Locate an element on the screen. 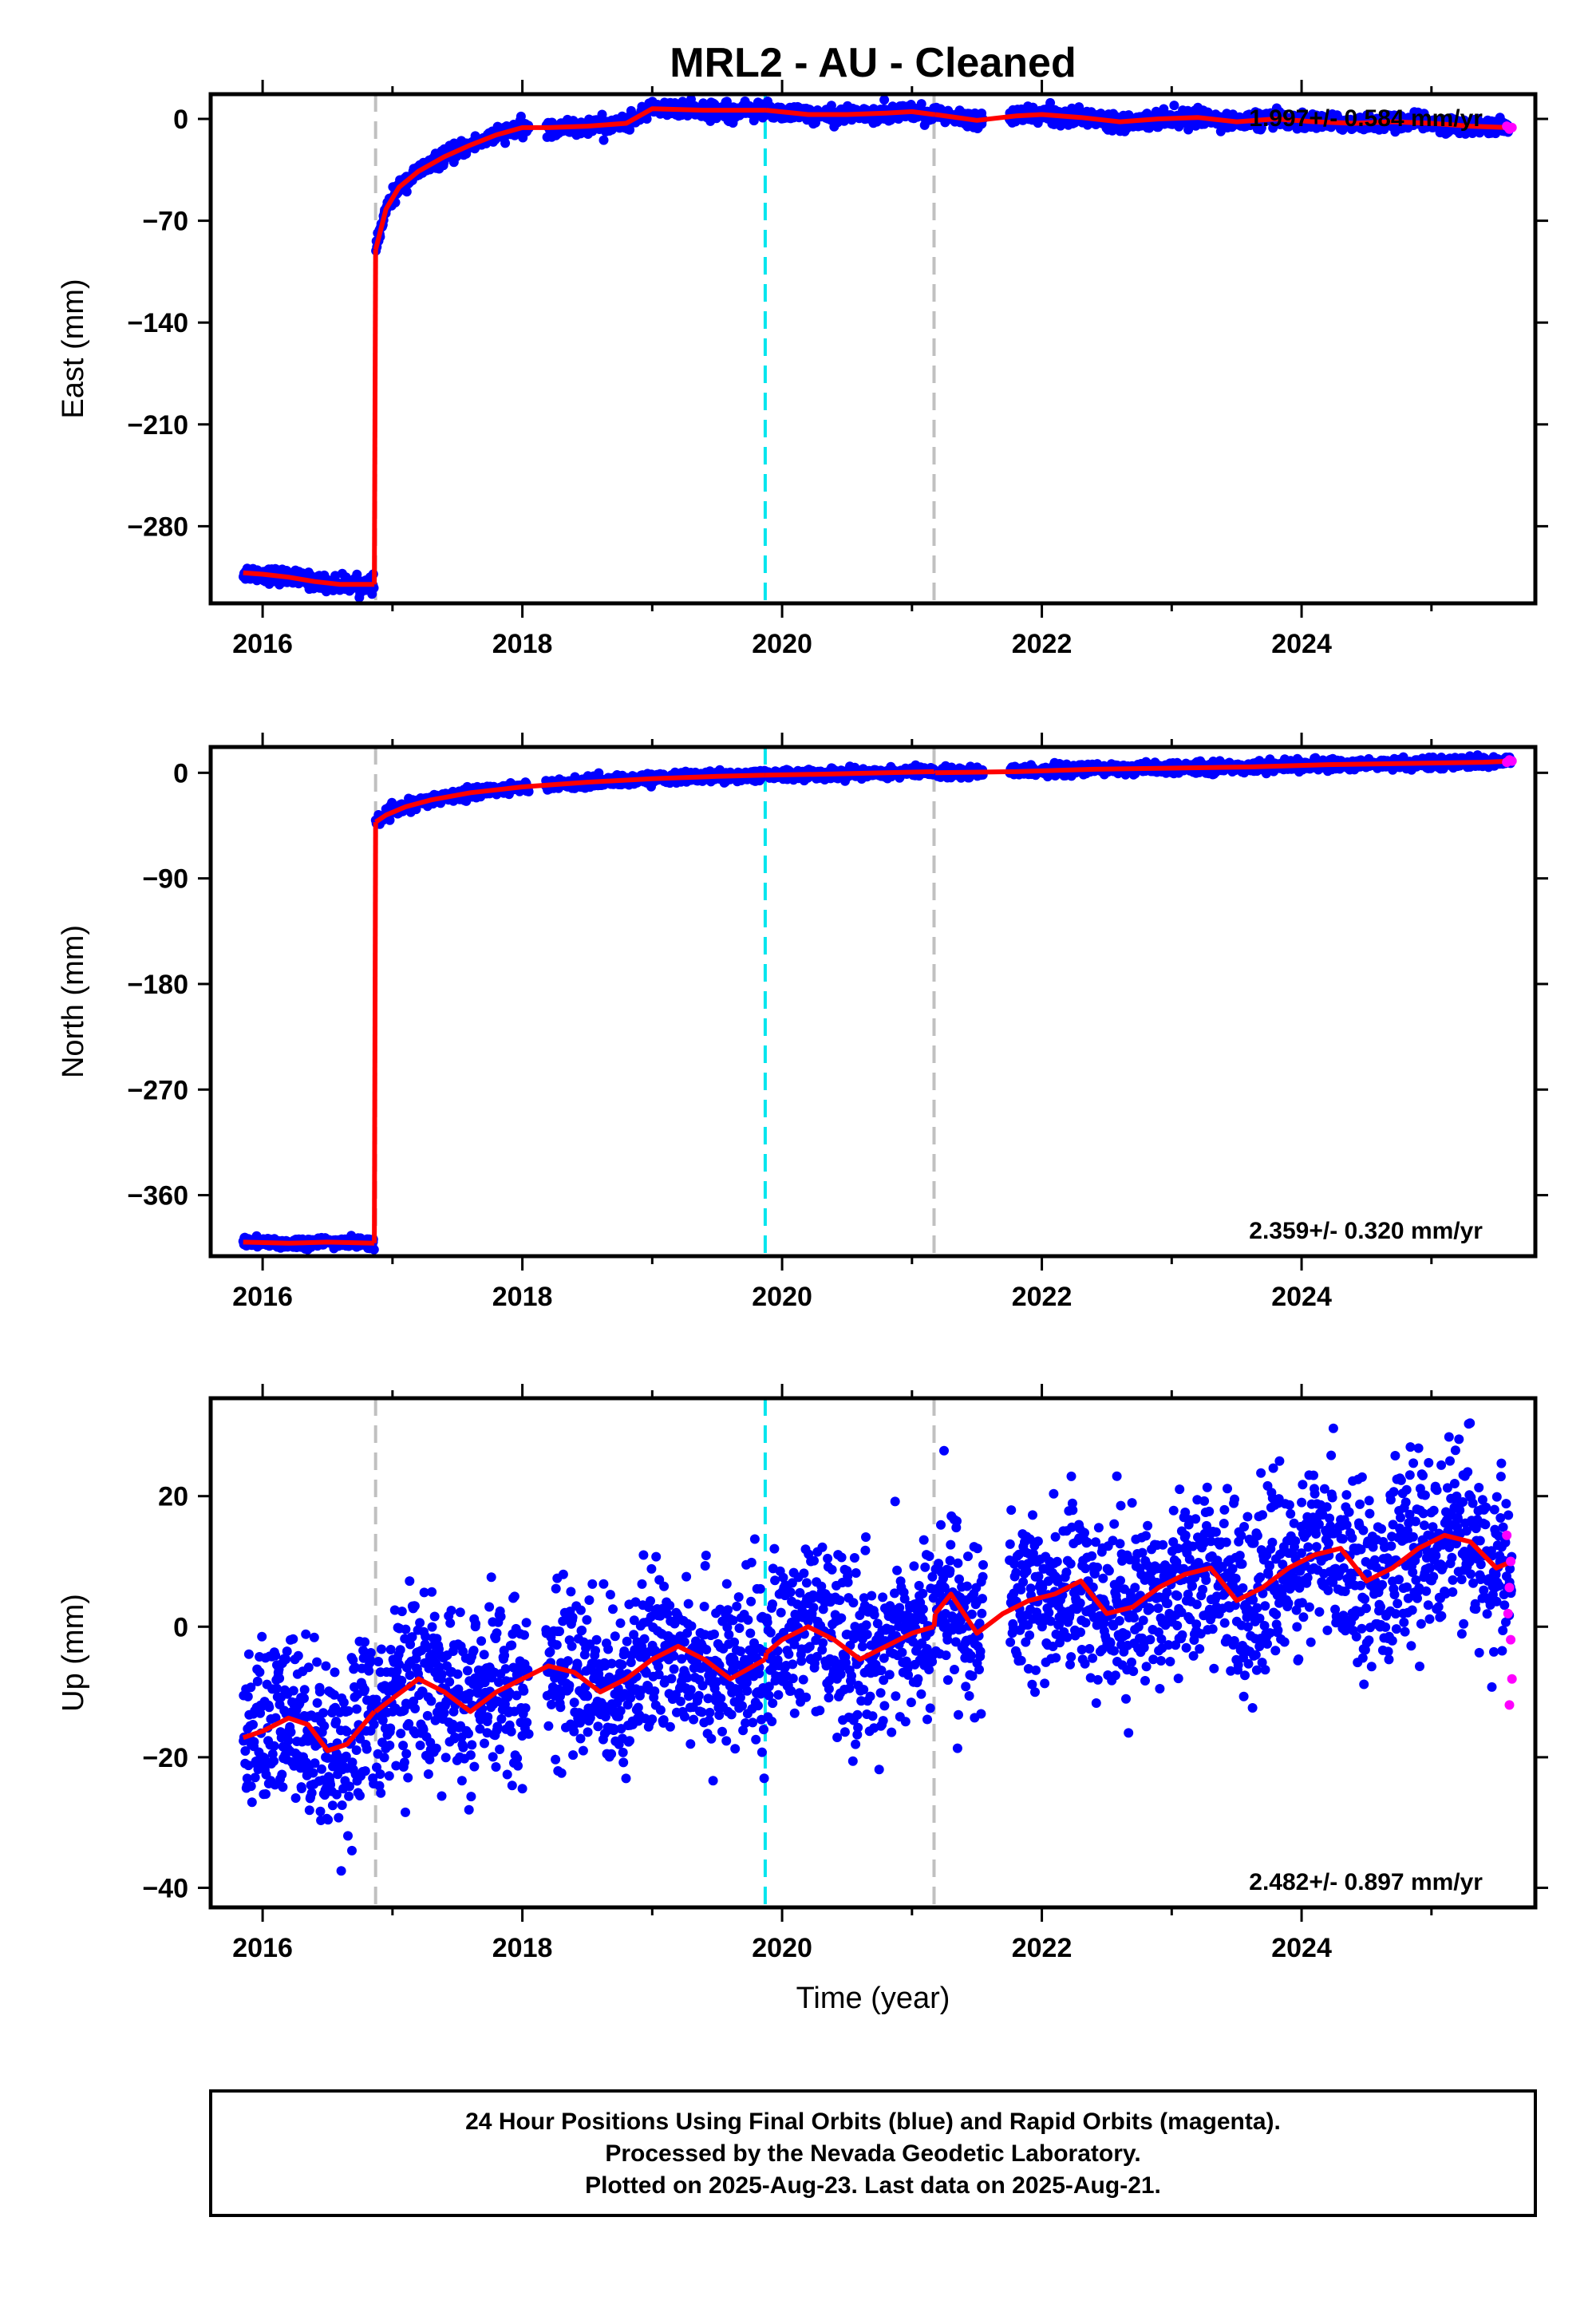 The height and width of the screenshot is (2316, 1596). y-tick-label: −280 is located at coordinates (157, 527).